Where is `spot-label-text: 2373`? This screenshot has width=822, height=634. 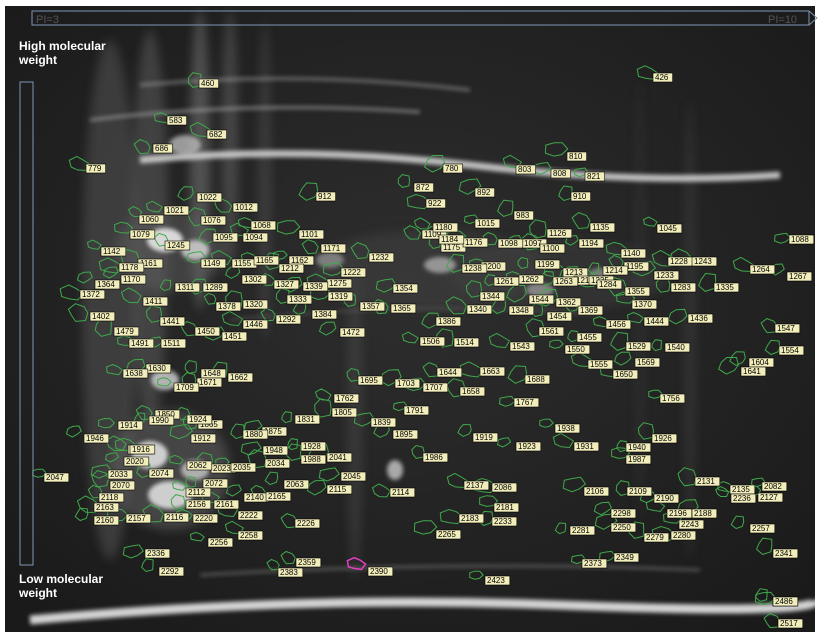
spot-label-text: 2373 is located at coordinates (593, 563).